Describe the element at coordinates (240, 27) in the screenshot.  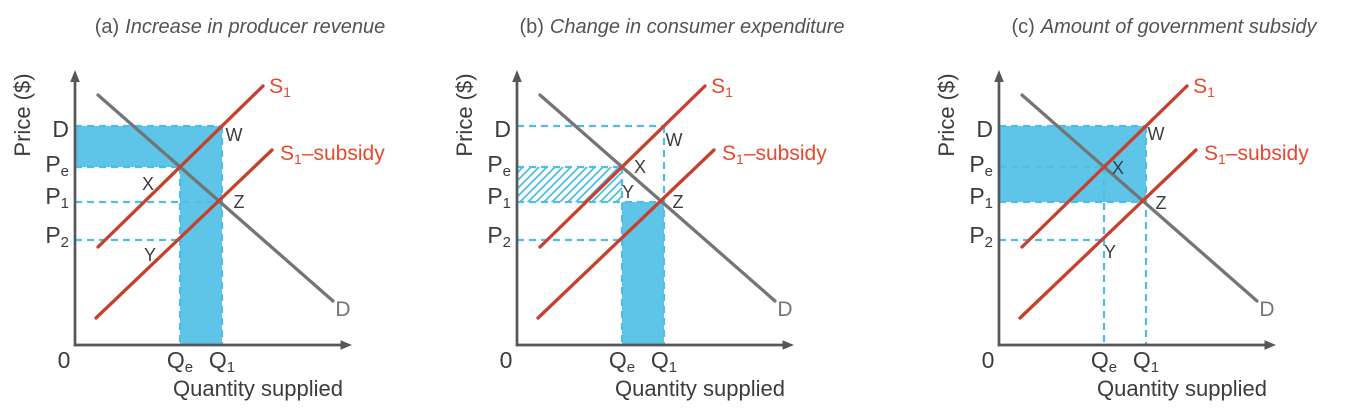
I see `panel-title: (a) Increase in producer revenue` at that location.